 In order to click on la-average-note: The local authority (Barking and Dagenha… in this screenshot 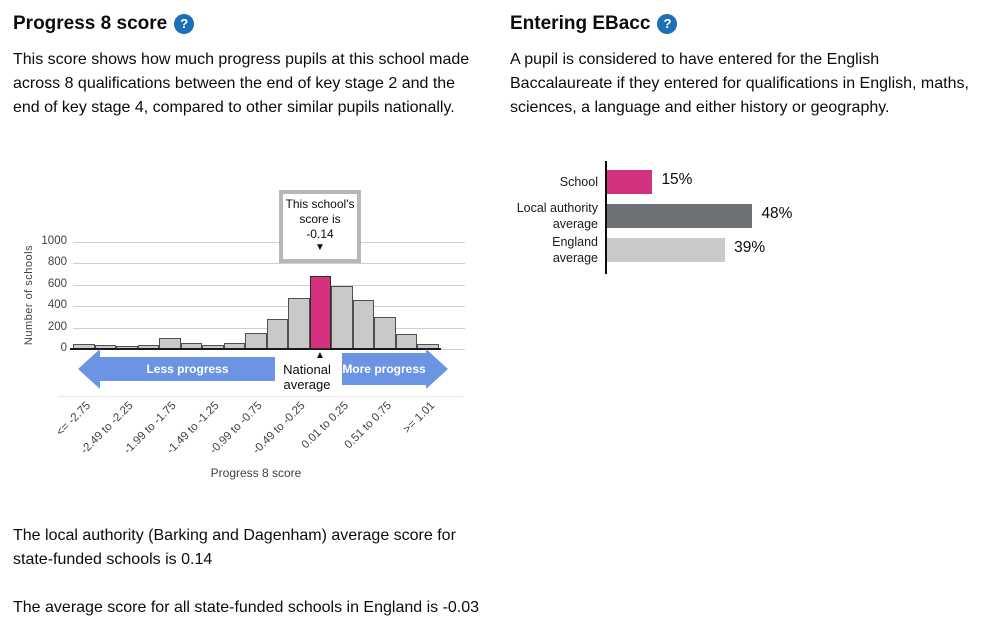, I will do `click(234, 547)`.